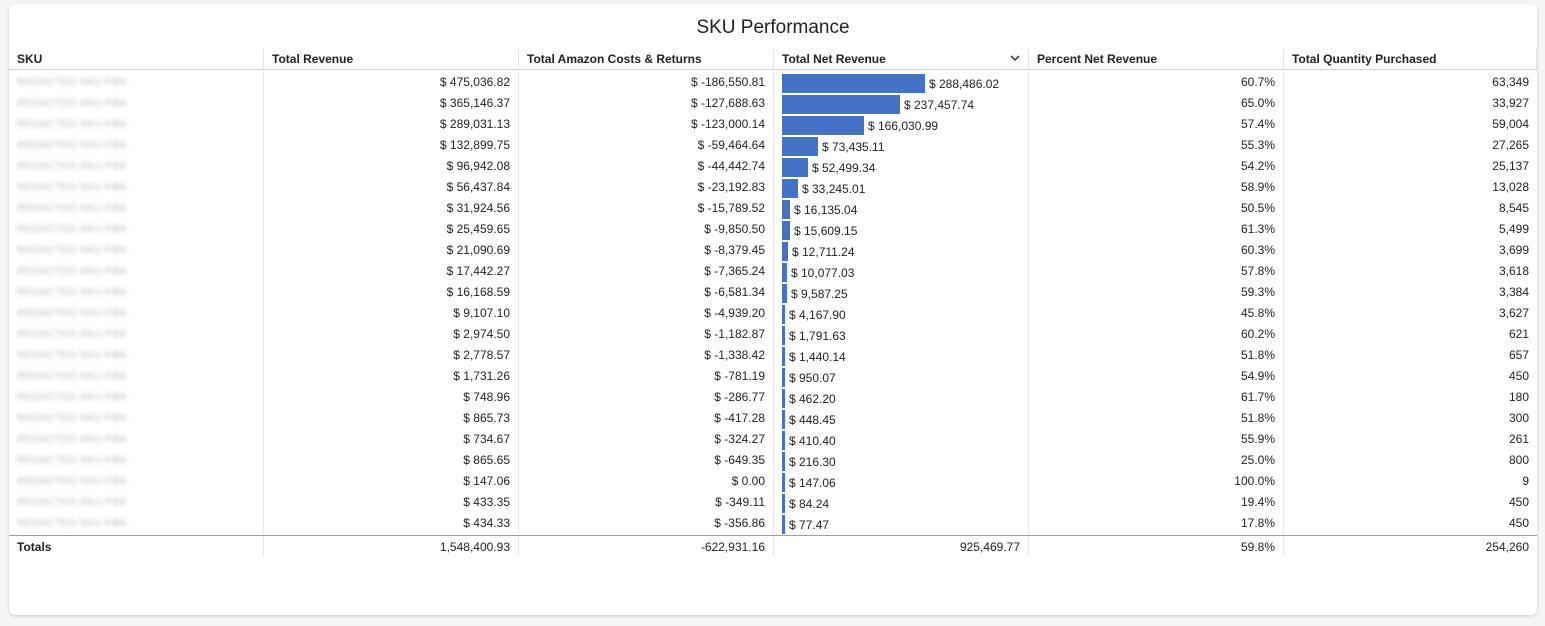 The image size is (1545, 626). What do you see at coordinates (1410, 166) in the screenshot?
I see `quantity-purchased-cell: 25,137` at bounding box center [1410, 166].